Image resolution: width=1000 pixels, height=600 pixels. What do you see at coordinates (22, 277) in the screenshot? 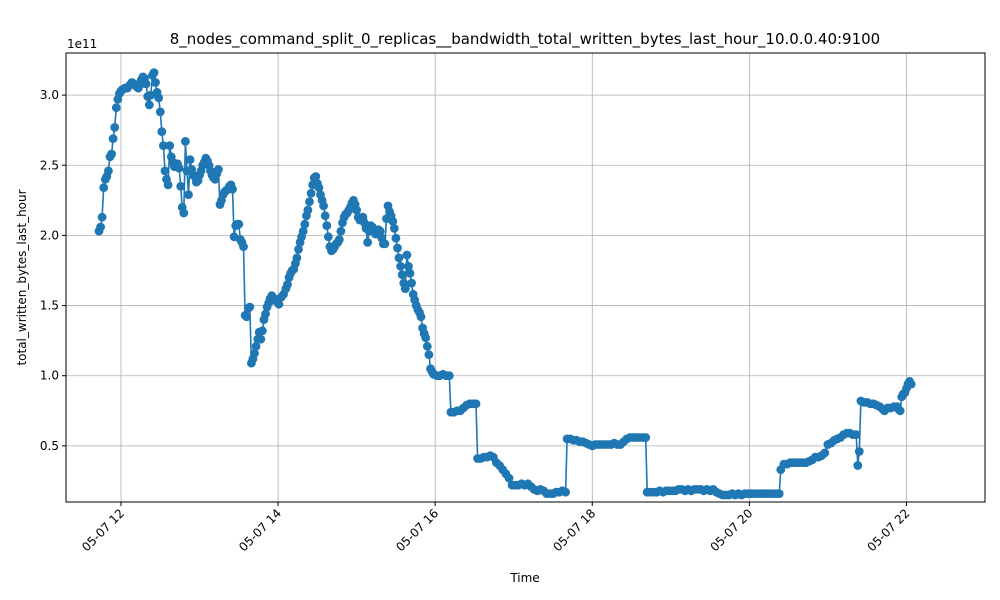
I see `y-axis-title: total_written_bytes_last_hour` at bounding box center [22, 277].